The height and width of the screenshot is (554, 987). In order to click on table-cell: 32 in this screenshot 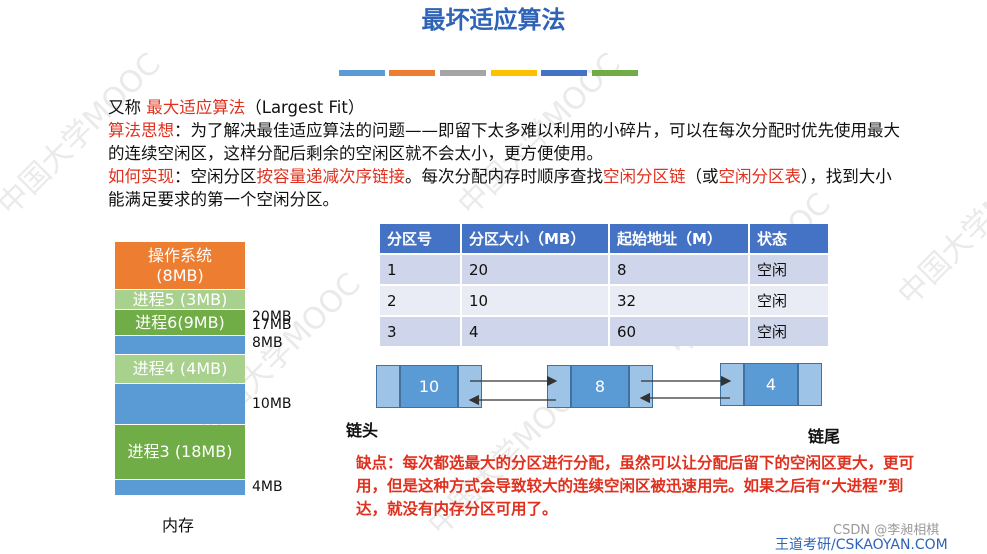, I will do `click(679, 300)`.